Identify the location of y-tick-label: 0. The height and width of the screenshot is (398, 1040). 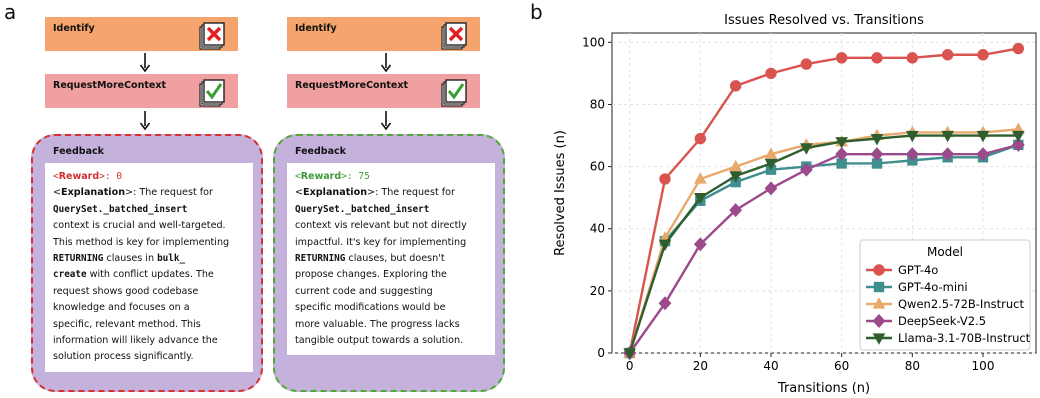
(601, 353).